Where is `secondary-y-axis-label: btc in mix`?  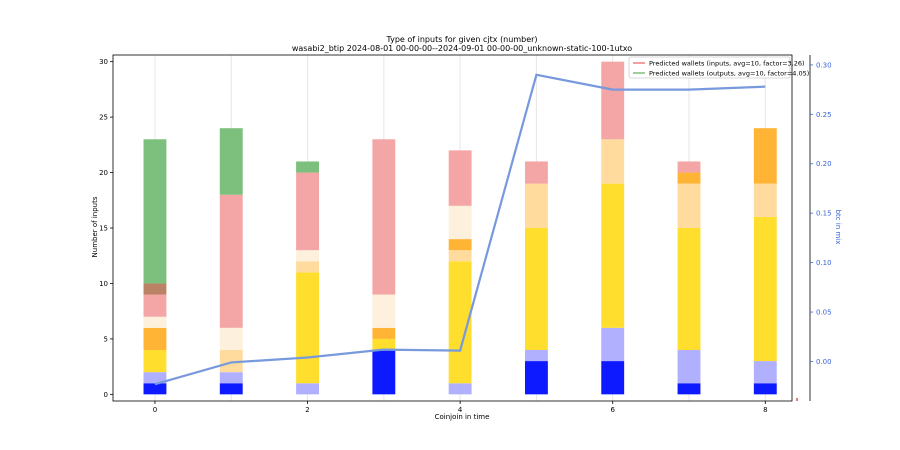
secondary-y-axis-label: btc in mix is located at coordinates (838, 227).